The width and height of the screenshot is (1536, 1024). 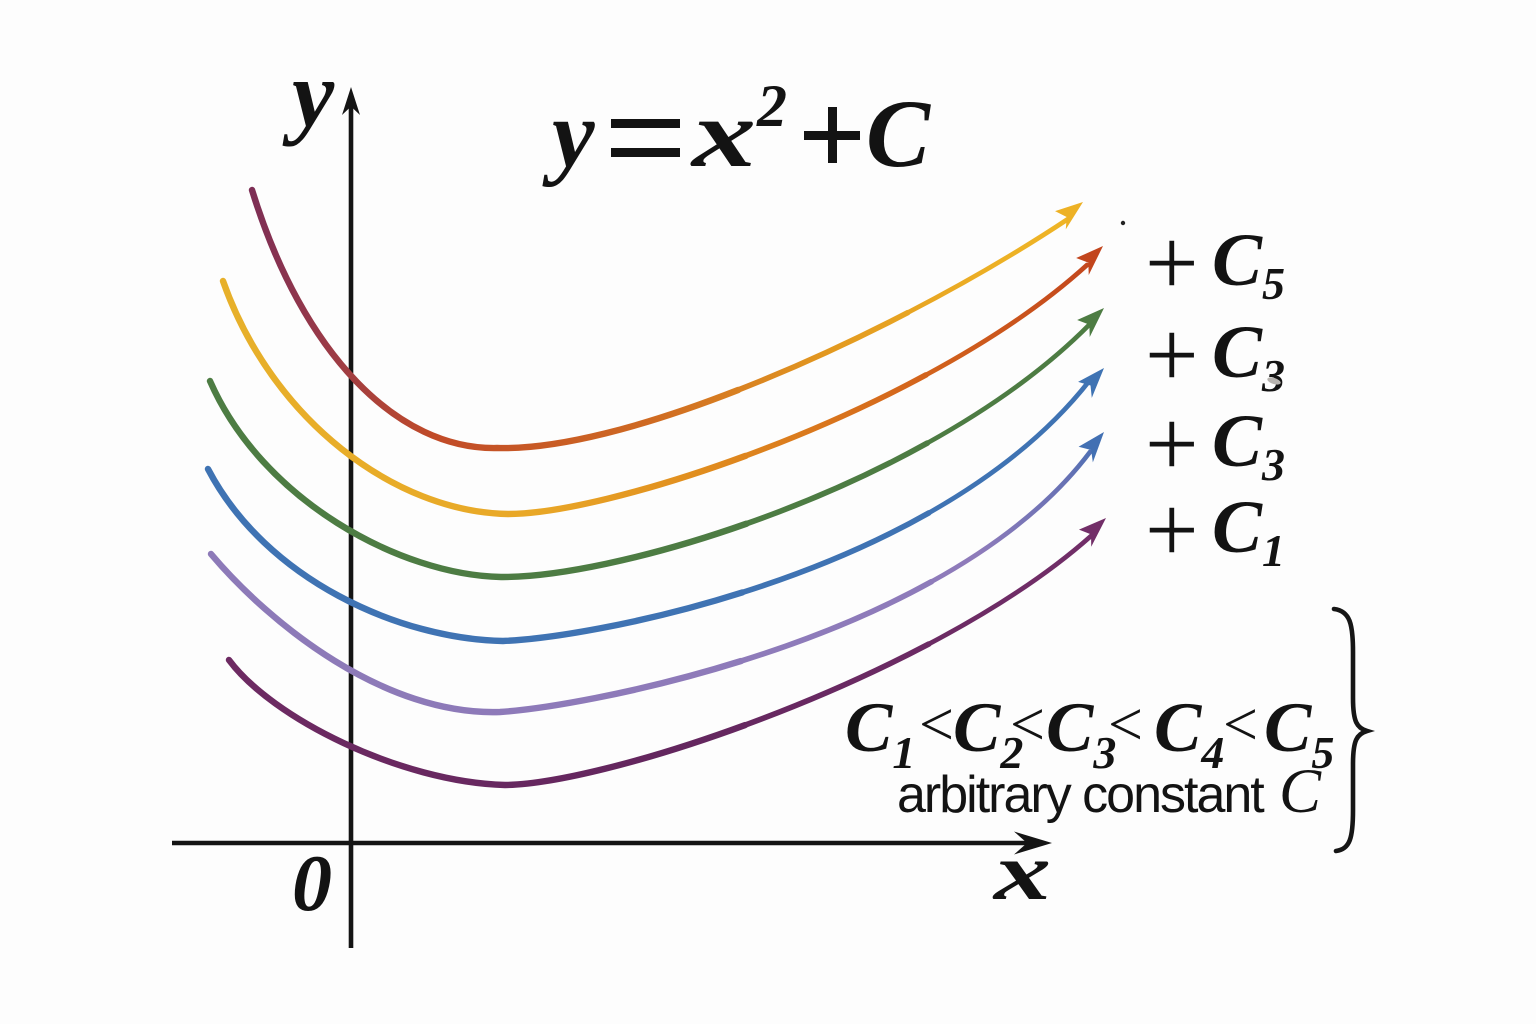 What do you see at coordinates (1248, 264) in the screenshot?
I see `svg-text: C5` at bounding box center [1248, 264].